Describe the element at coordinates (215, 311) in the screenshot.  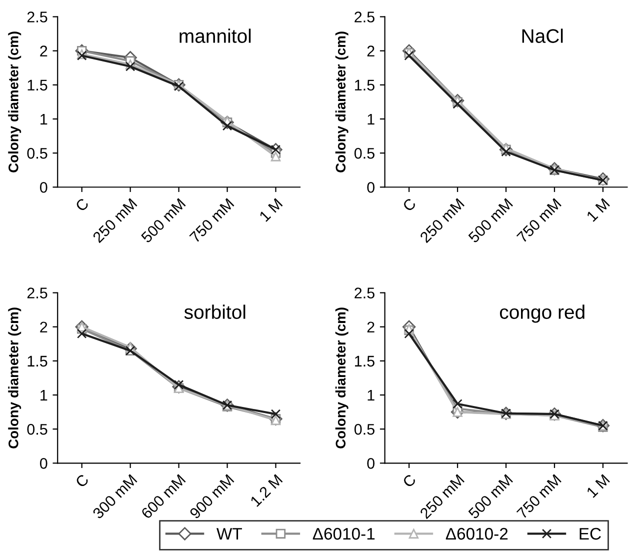
I see `chart-title: sorbitol` at that location.